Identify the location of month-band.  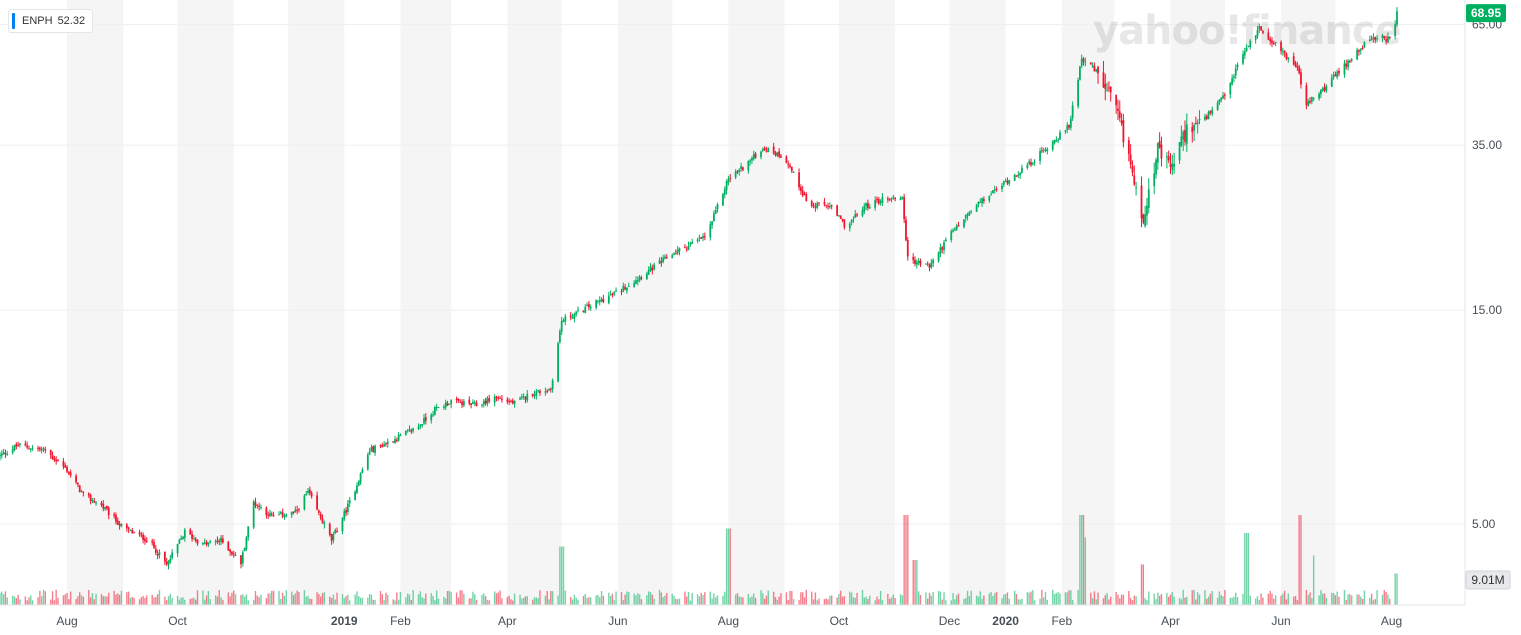
(95, 302).